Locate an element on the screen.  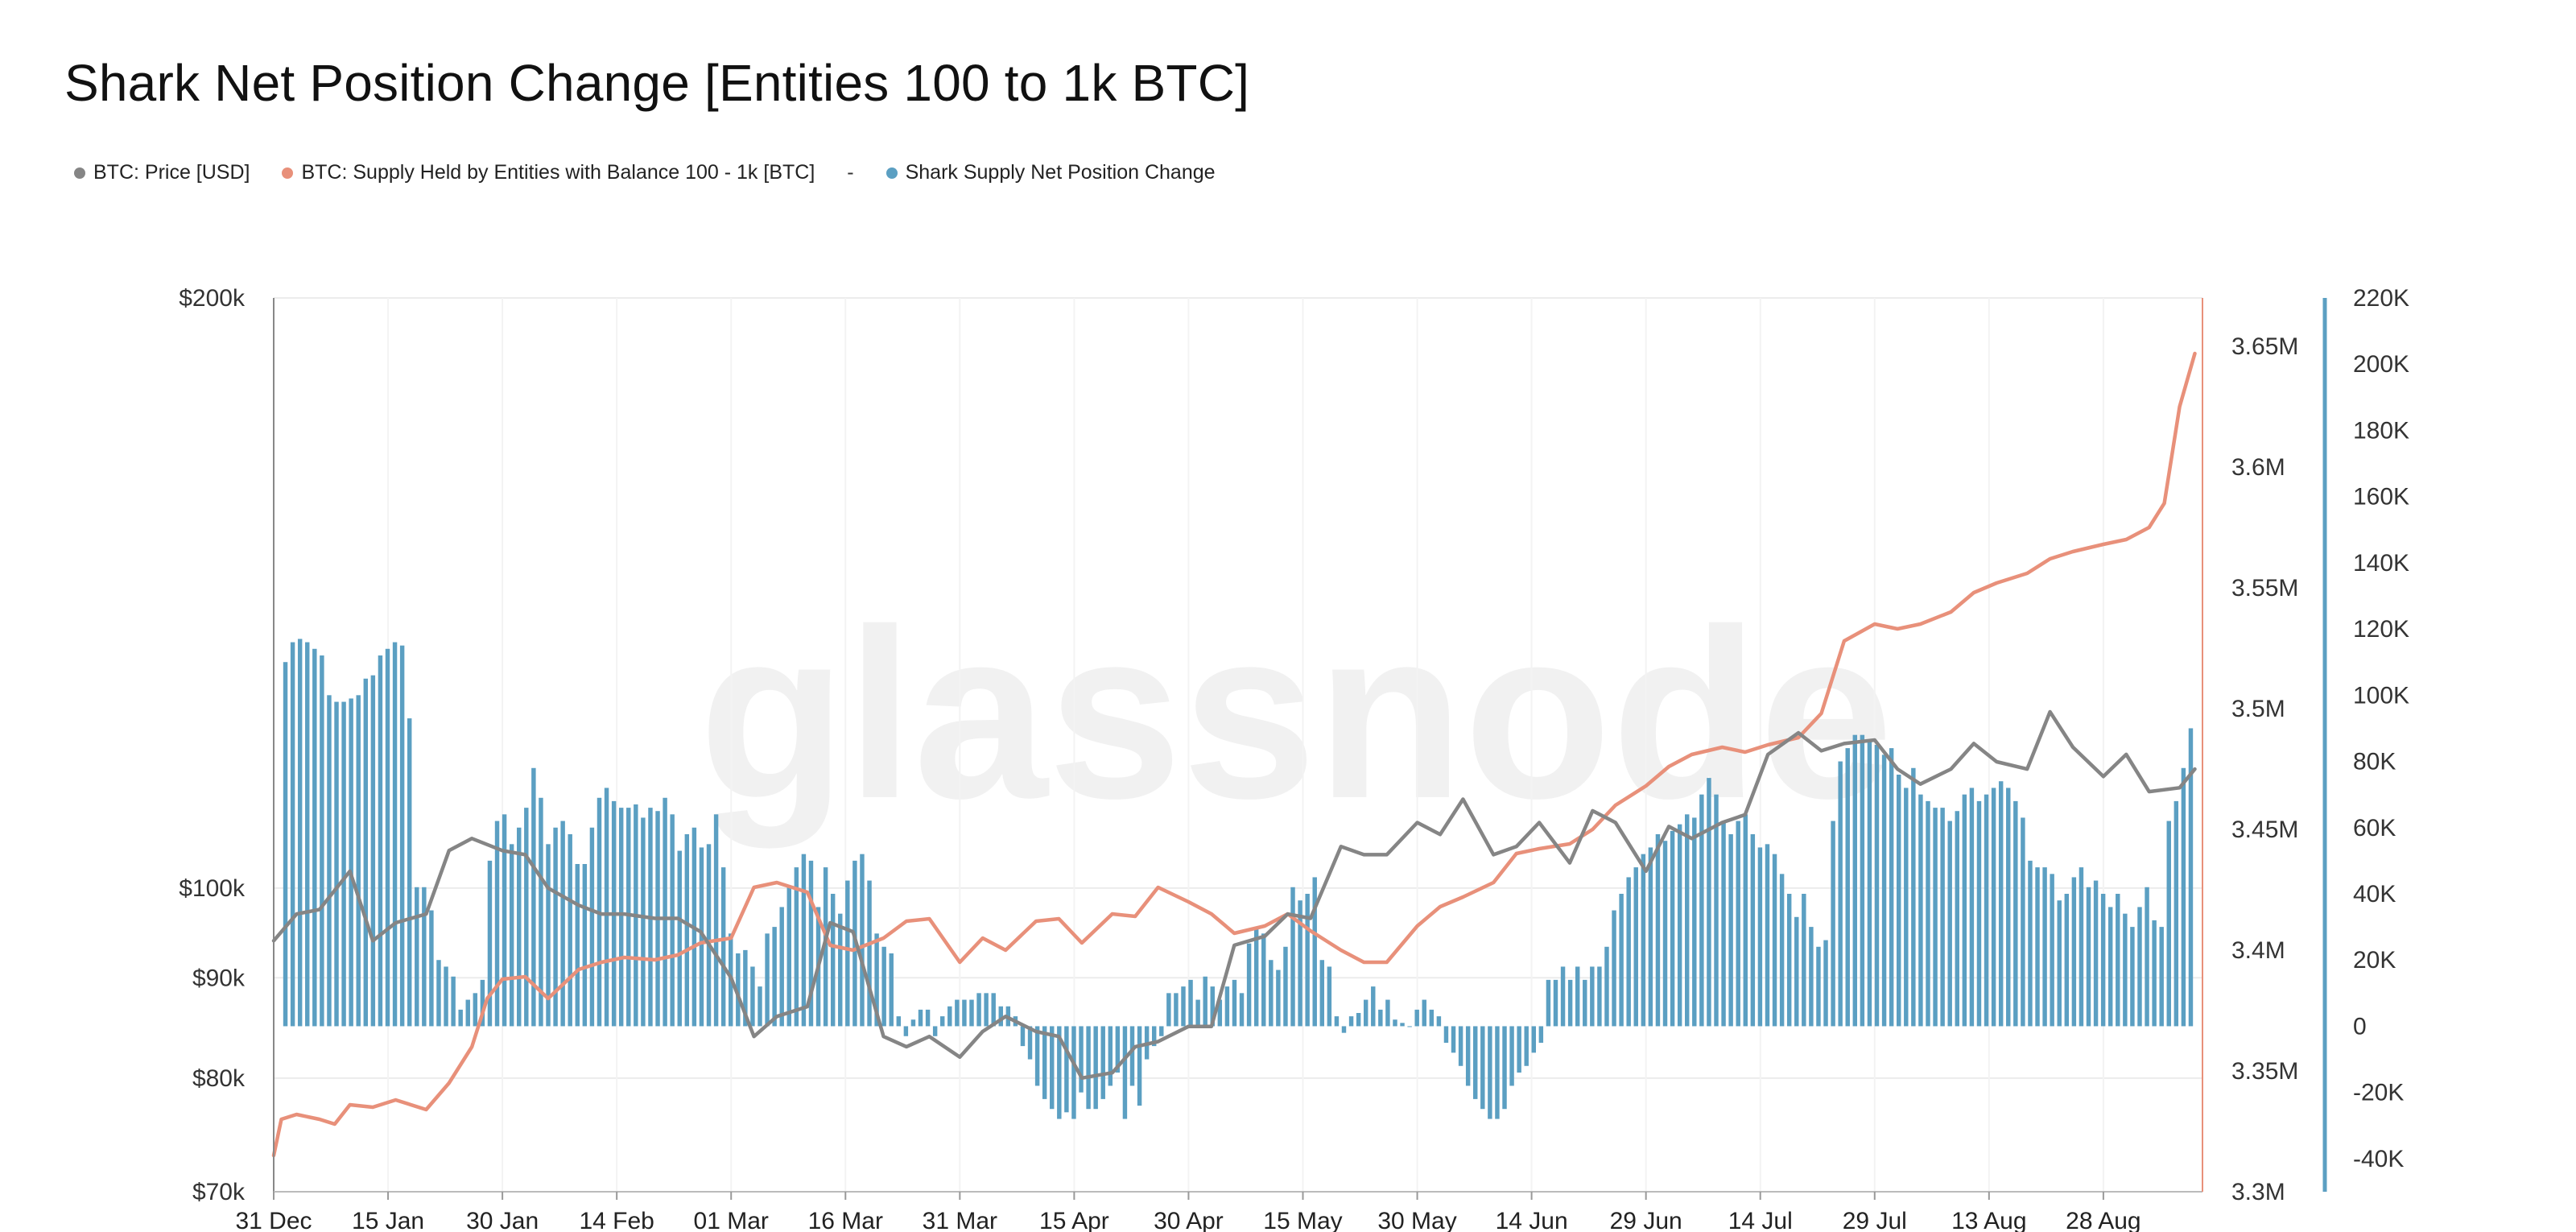
x-tick-label: 30 Apr is located at coordinates (1189, 1220).